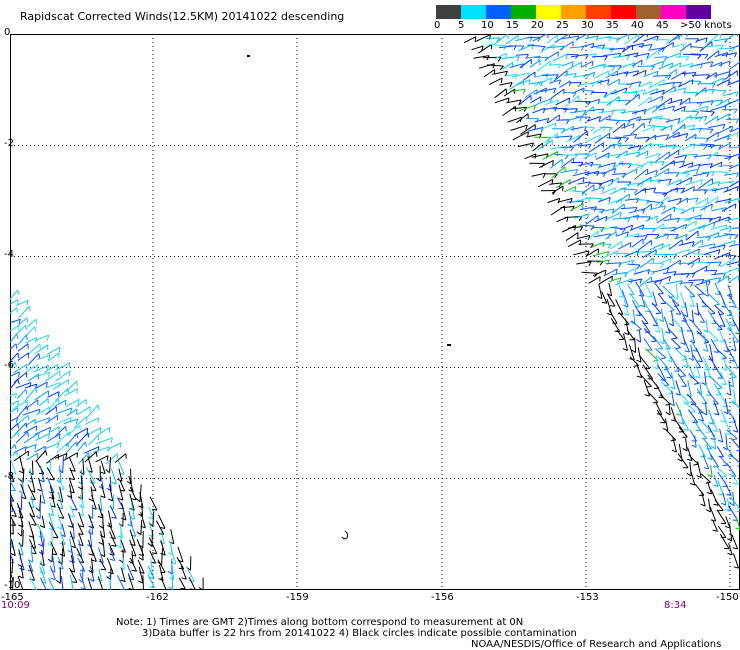 This screenshot has height=650, width=740. I want to click on lat-label: -8, so click(9, 476).